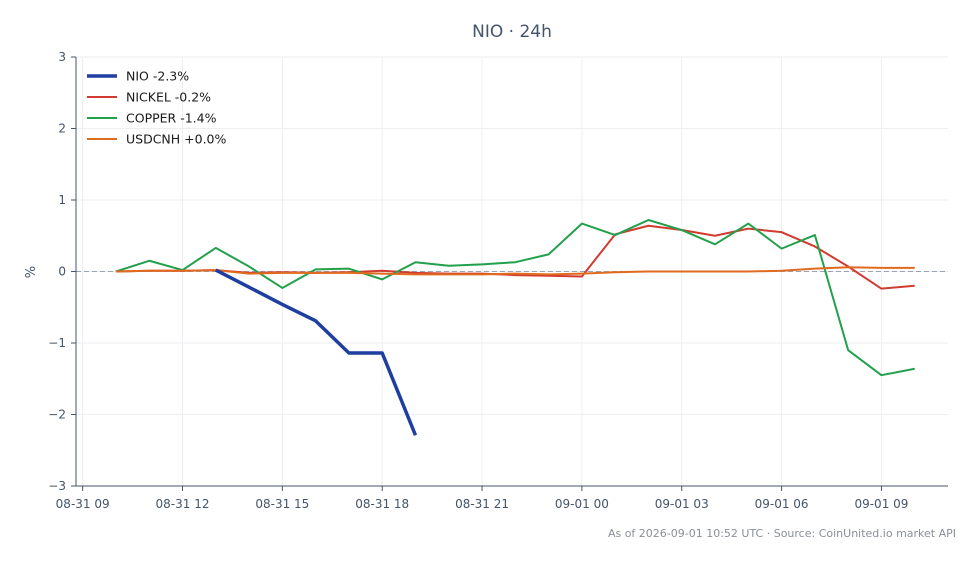 This screenshot has width=980, height=564. I want to click on legend-item: NICKEL -0.2%, so click(149, 97).